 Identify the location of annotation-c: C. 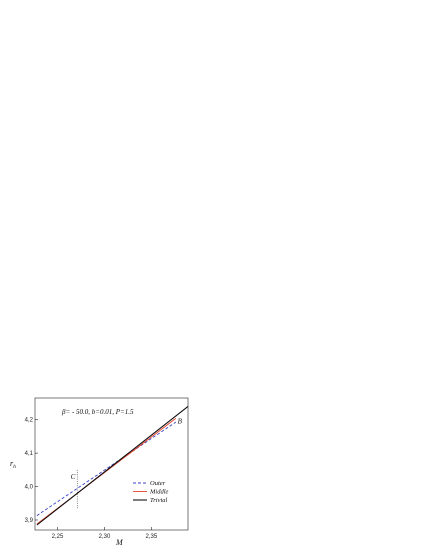
(73, 477).